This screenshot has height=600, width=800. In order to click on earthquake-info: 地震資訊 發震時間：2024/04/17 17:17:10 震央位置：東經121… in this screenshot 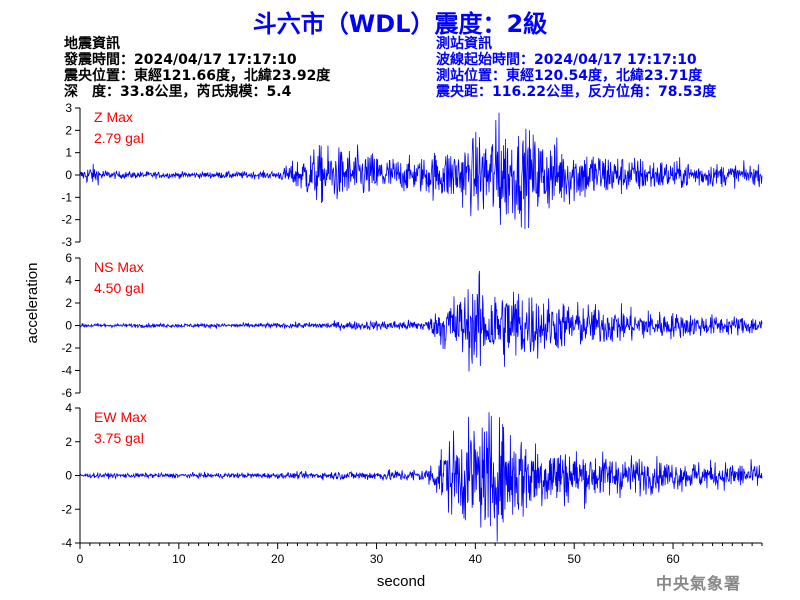, I will do `click(197, 68)`.